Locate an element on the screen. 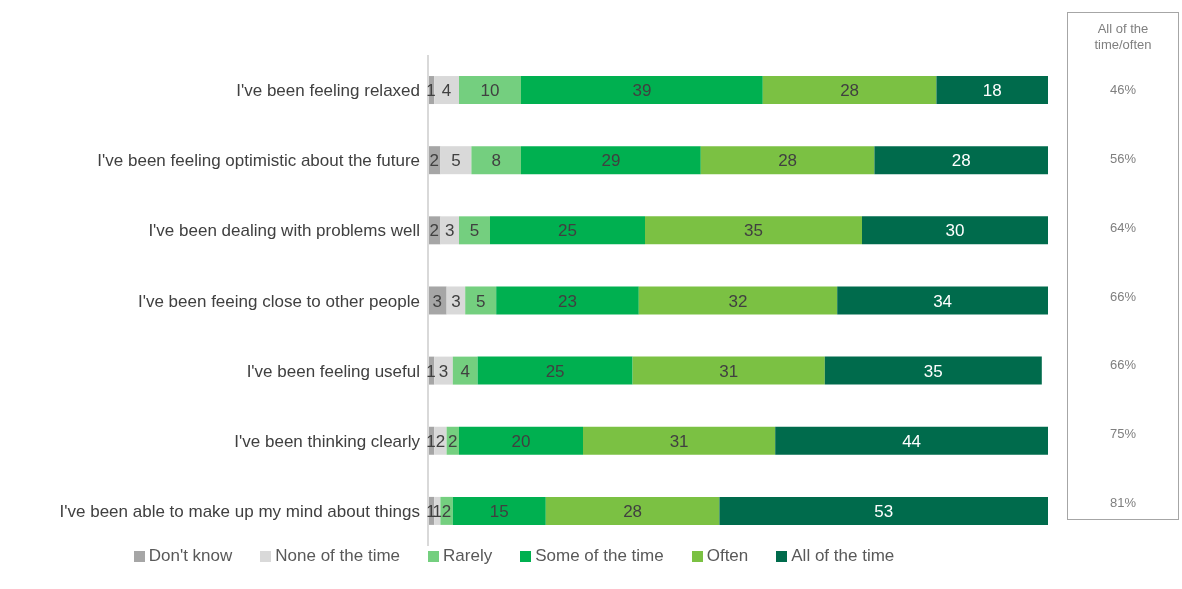 This screenshot has width=1182, height=589. y-tick-label: I've been feeing close to other people is located at coordinates (278, 301).